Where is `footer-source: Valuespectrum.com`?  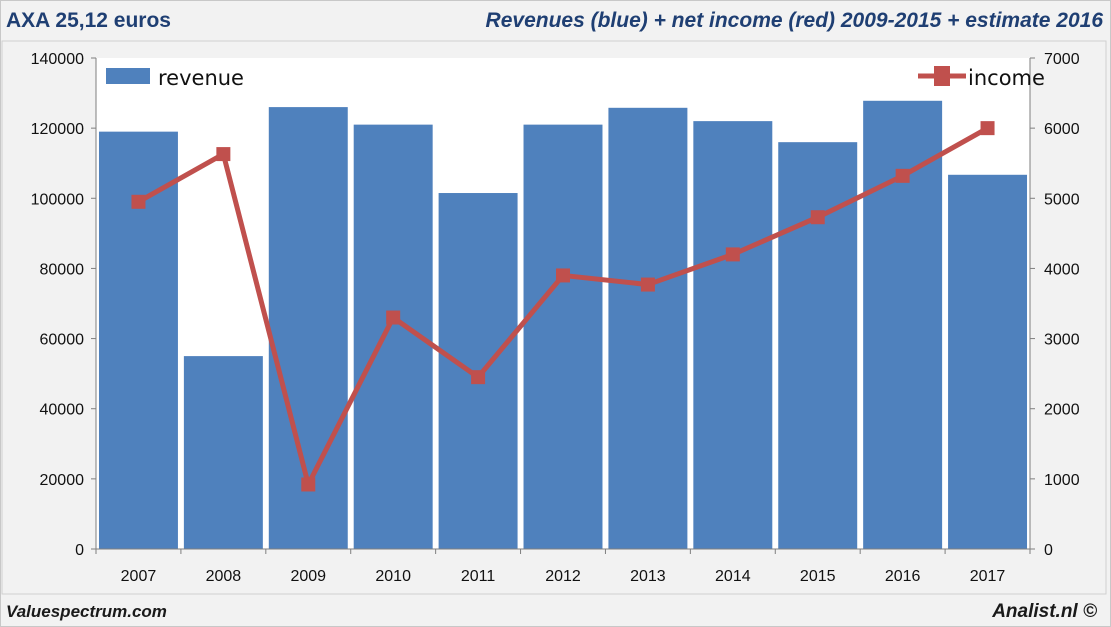
footer-source: Valuespectrum.com is located at coordinates (86, 611).